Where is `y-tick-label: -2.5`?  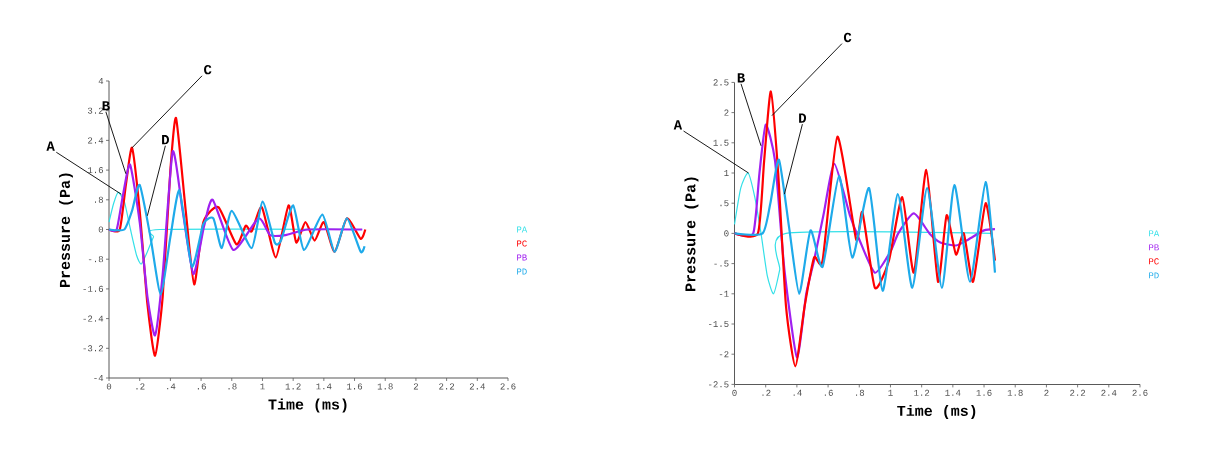 y-tick-label: -2.5 is located at coordinates (718, 384).